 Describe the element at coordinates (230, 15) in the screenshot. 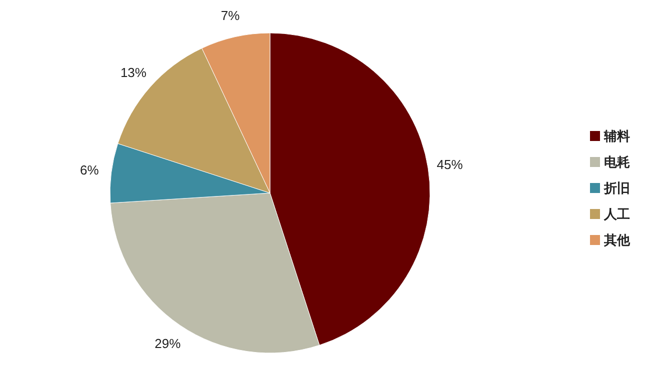

I see `data-label: 7%` at that location.